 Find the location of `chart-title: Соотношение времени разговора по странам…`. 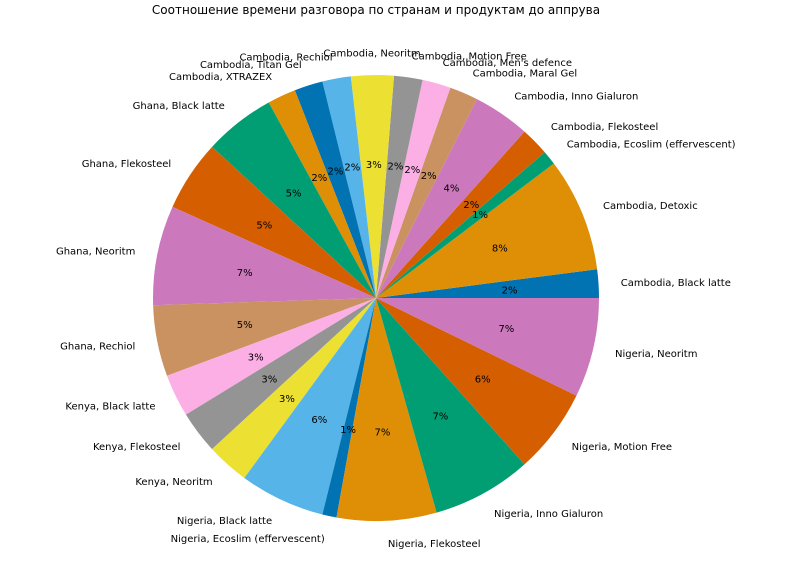

chart-title: Соотношение времени разговора по странам… is located at coordinates (376, 10).